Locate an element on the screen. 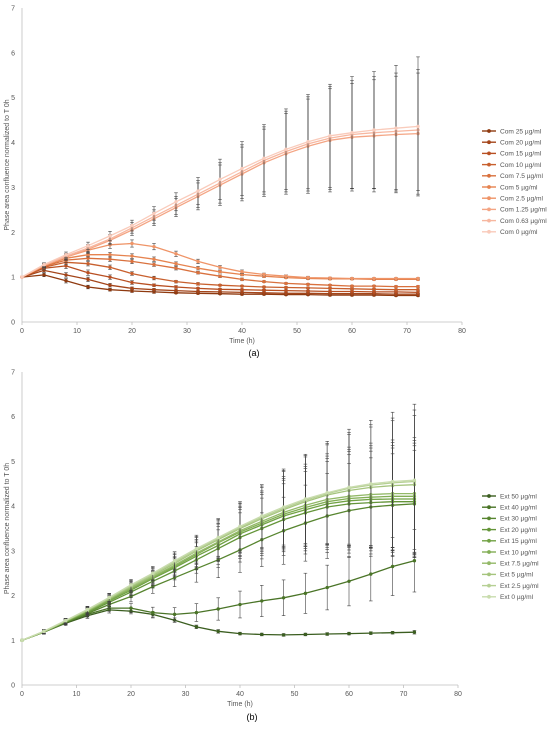 The width and height of the screenshot is (550, 733). y-tick-label: 2 is located at coordinates (13, 233).